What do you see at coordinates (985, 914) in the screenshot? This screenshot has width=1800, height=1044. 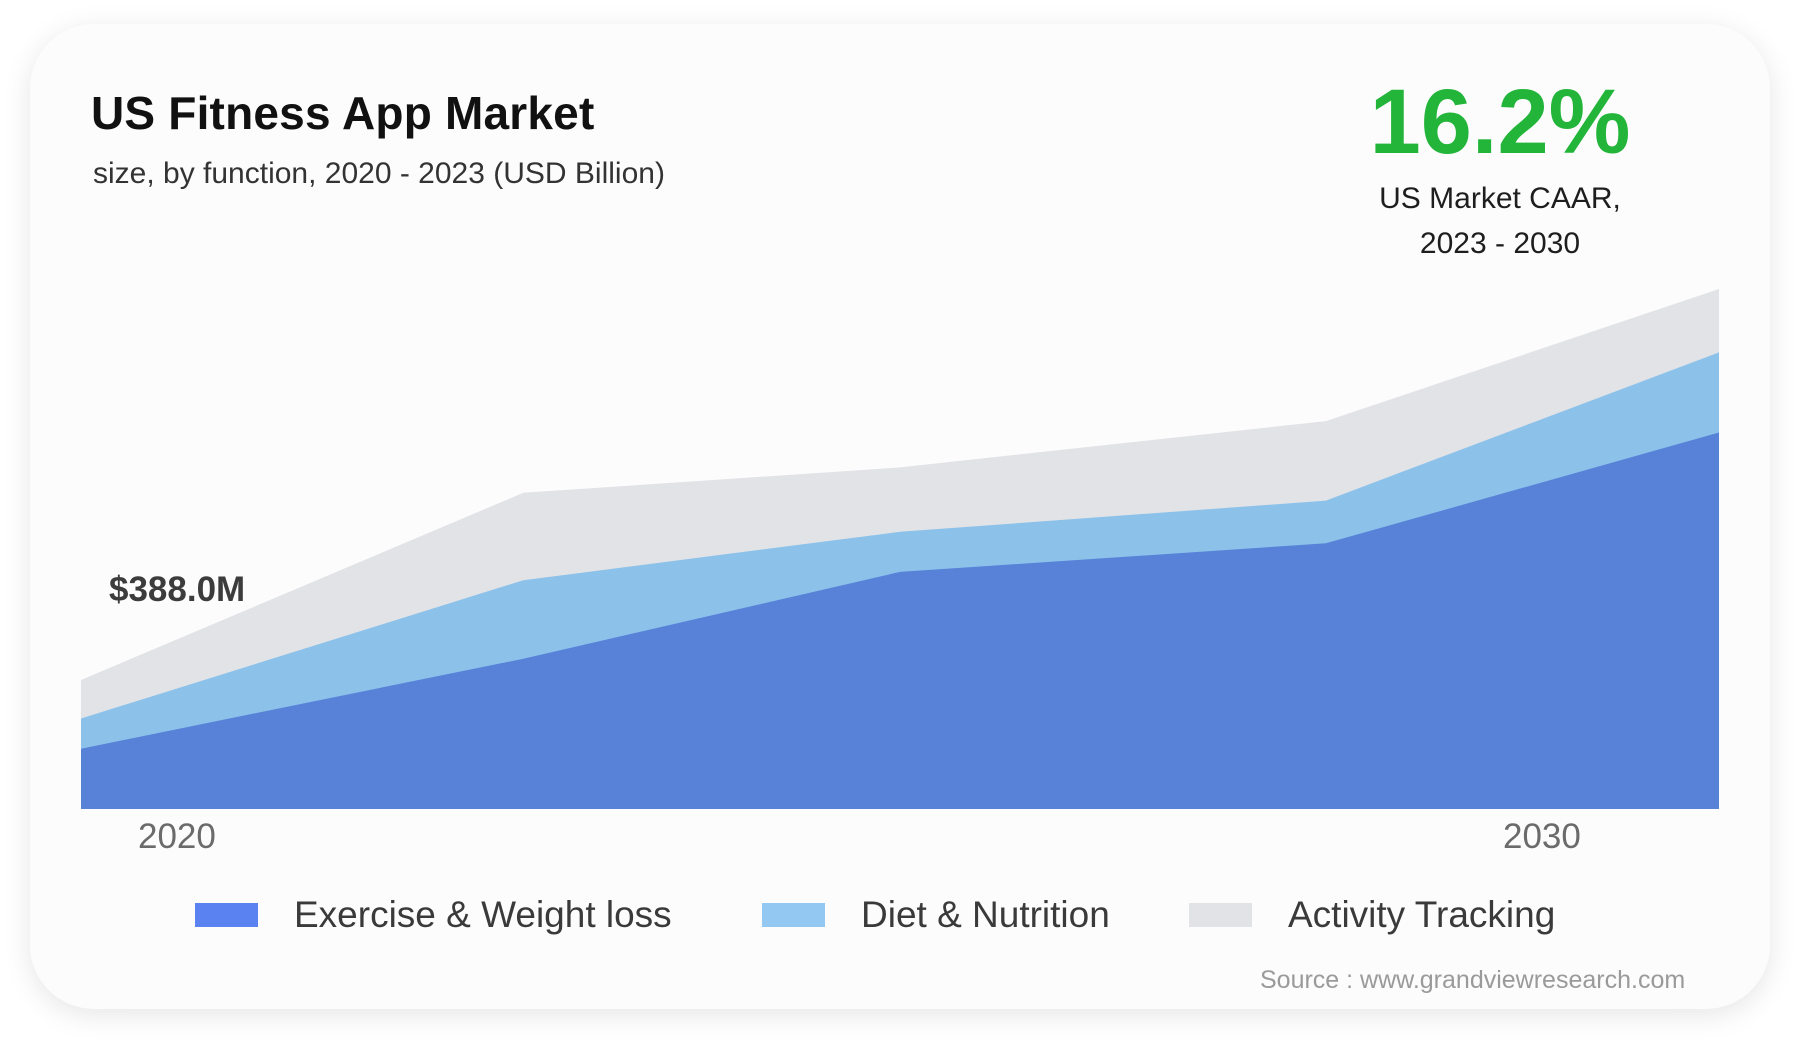 I see `legend-label-diet: Diet & Nutrition` at bounding box center [985, 914].